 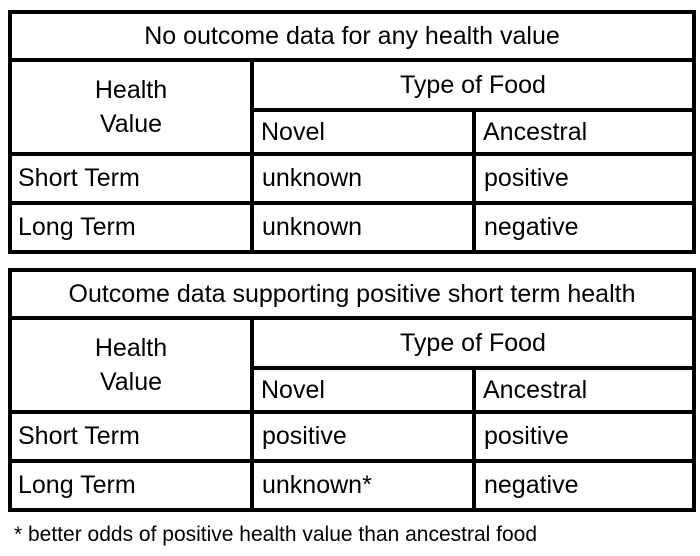 I want to click on table-row: No outcome data for any health value, so click(x=352, y=36).